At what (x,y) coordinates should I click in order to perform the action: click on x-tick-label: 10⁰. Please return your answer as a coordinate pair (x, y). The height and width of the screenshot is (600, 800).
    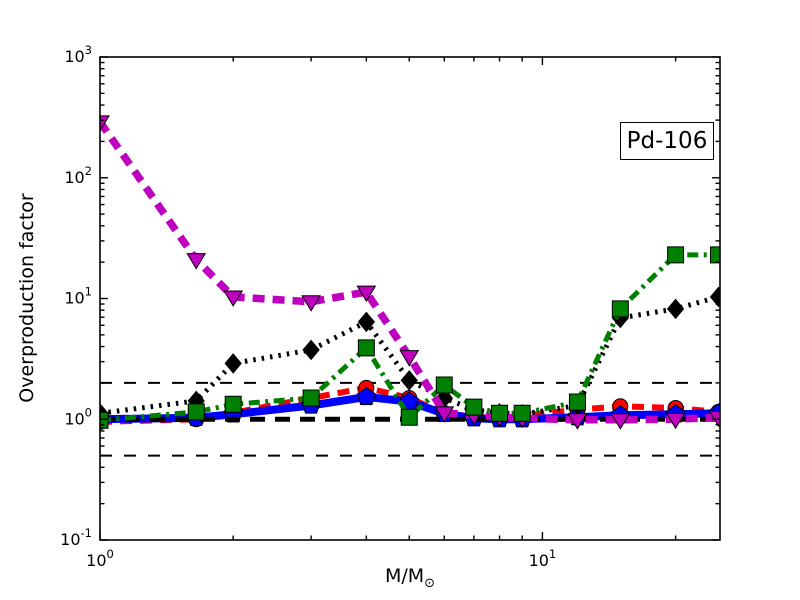
    Looking at the image, I should click on (100, 558).